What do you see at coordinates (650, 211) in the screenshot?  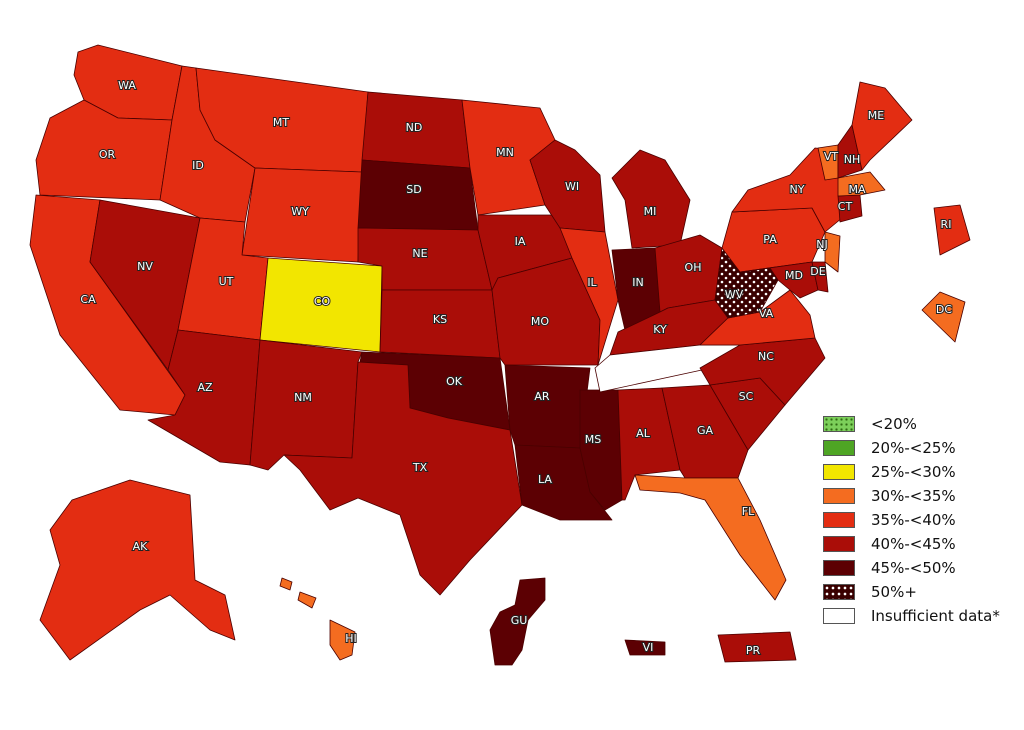 I see `state-label-mi: MI` at bounding box center [650, 211].